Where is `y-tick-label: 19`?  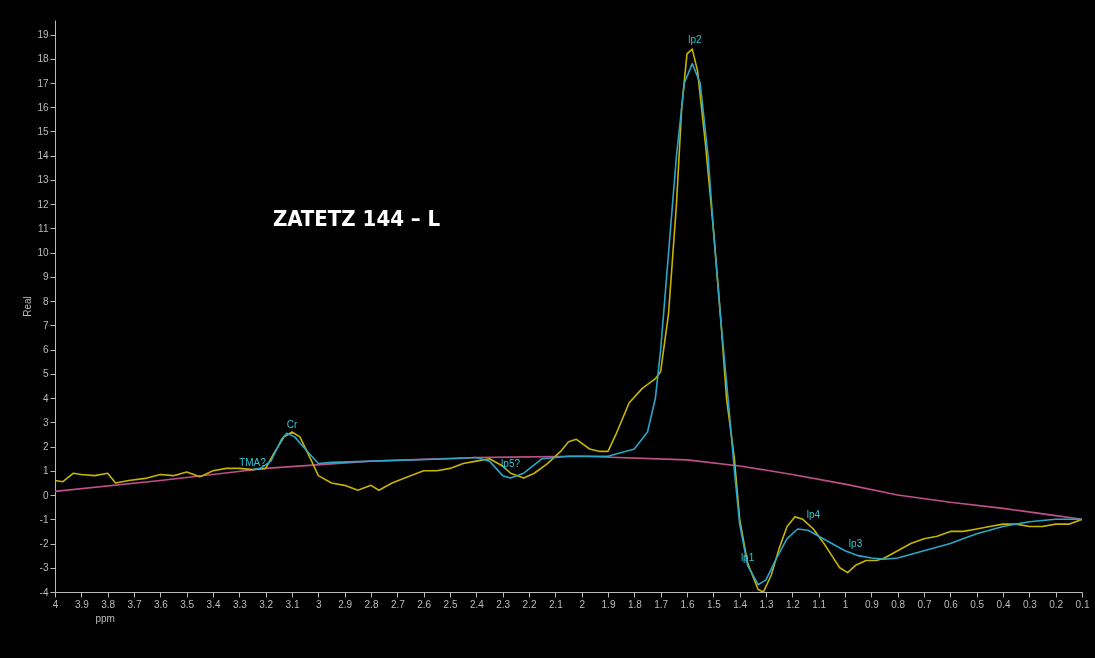 y-tick-label: 19 is located at coordinates (43, 35).